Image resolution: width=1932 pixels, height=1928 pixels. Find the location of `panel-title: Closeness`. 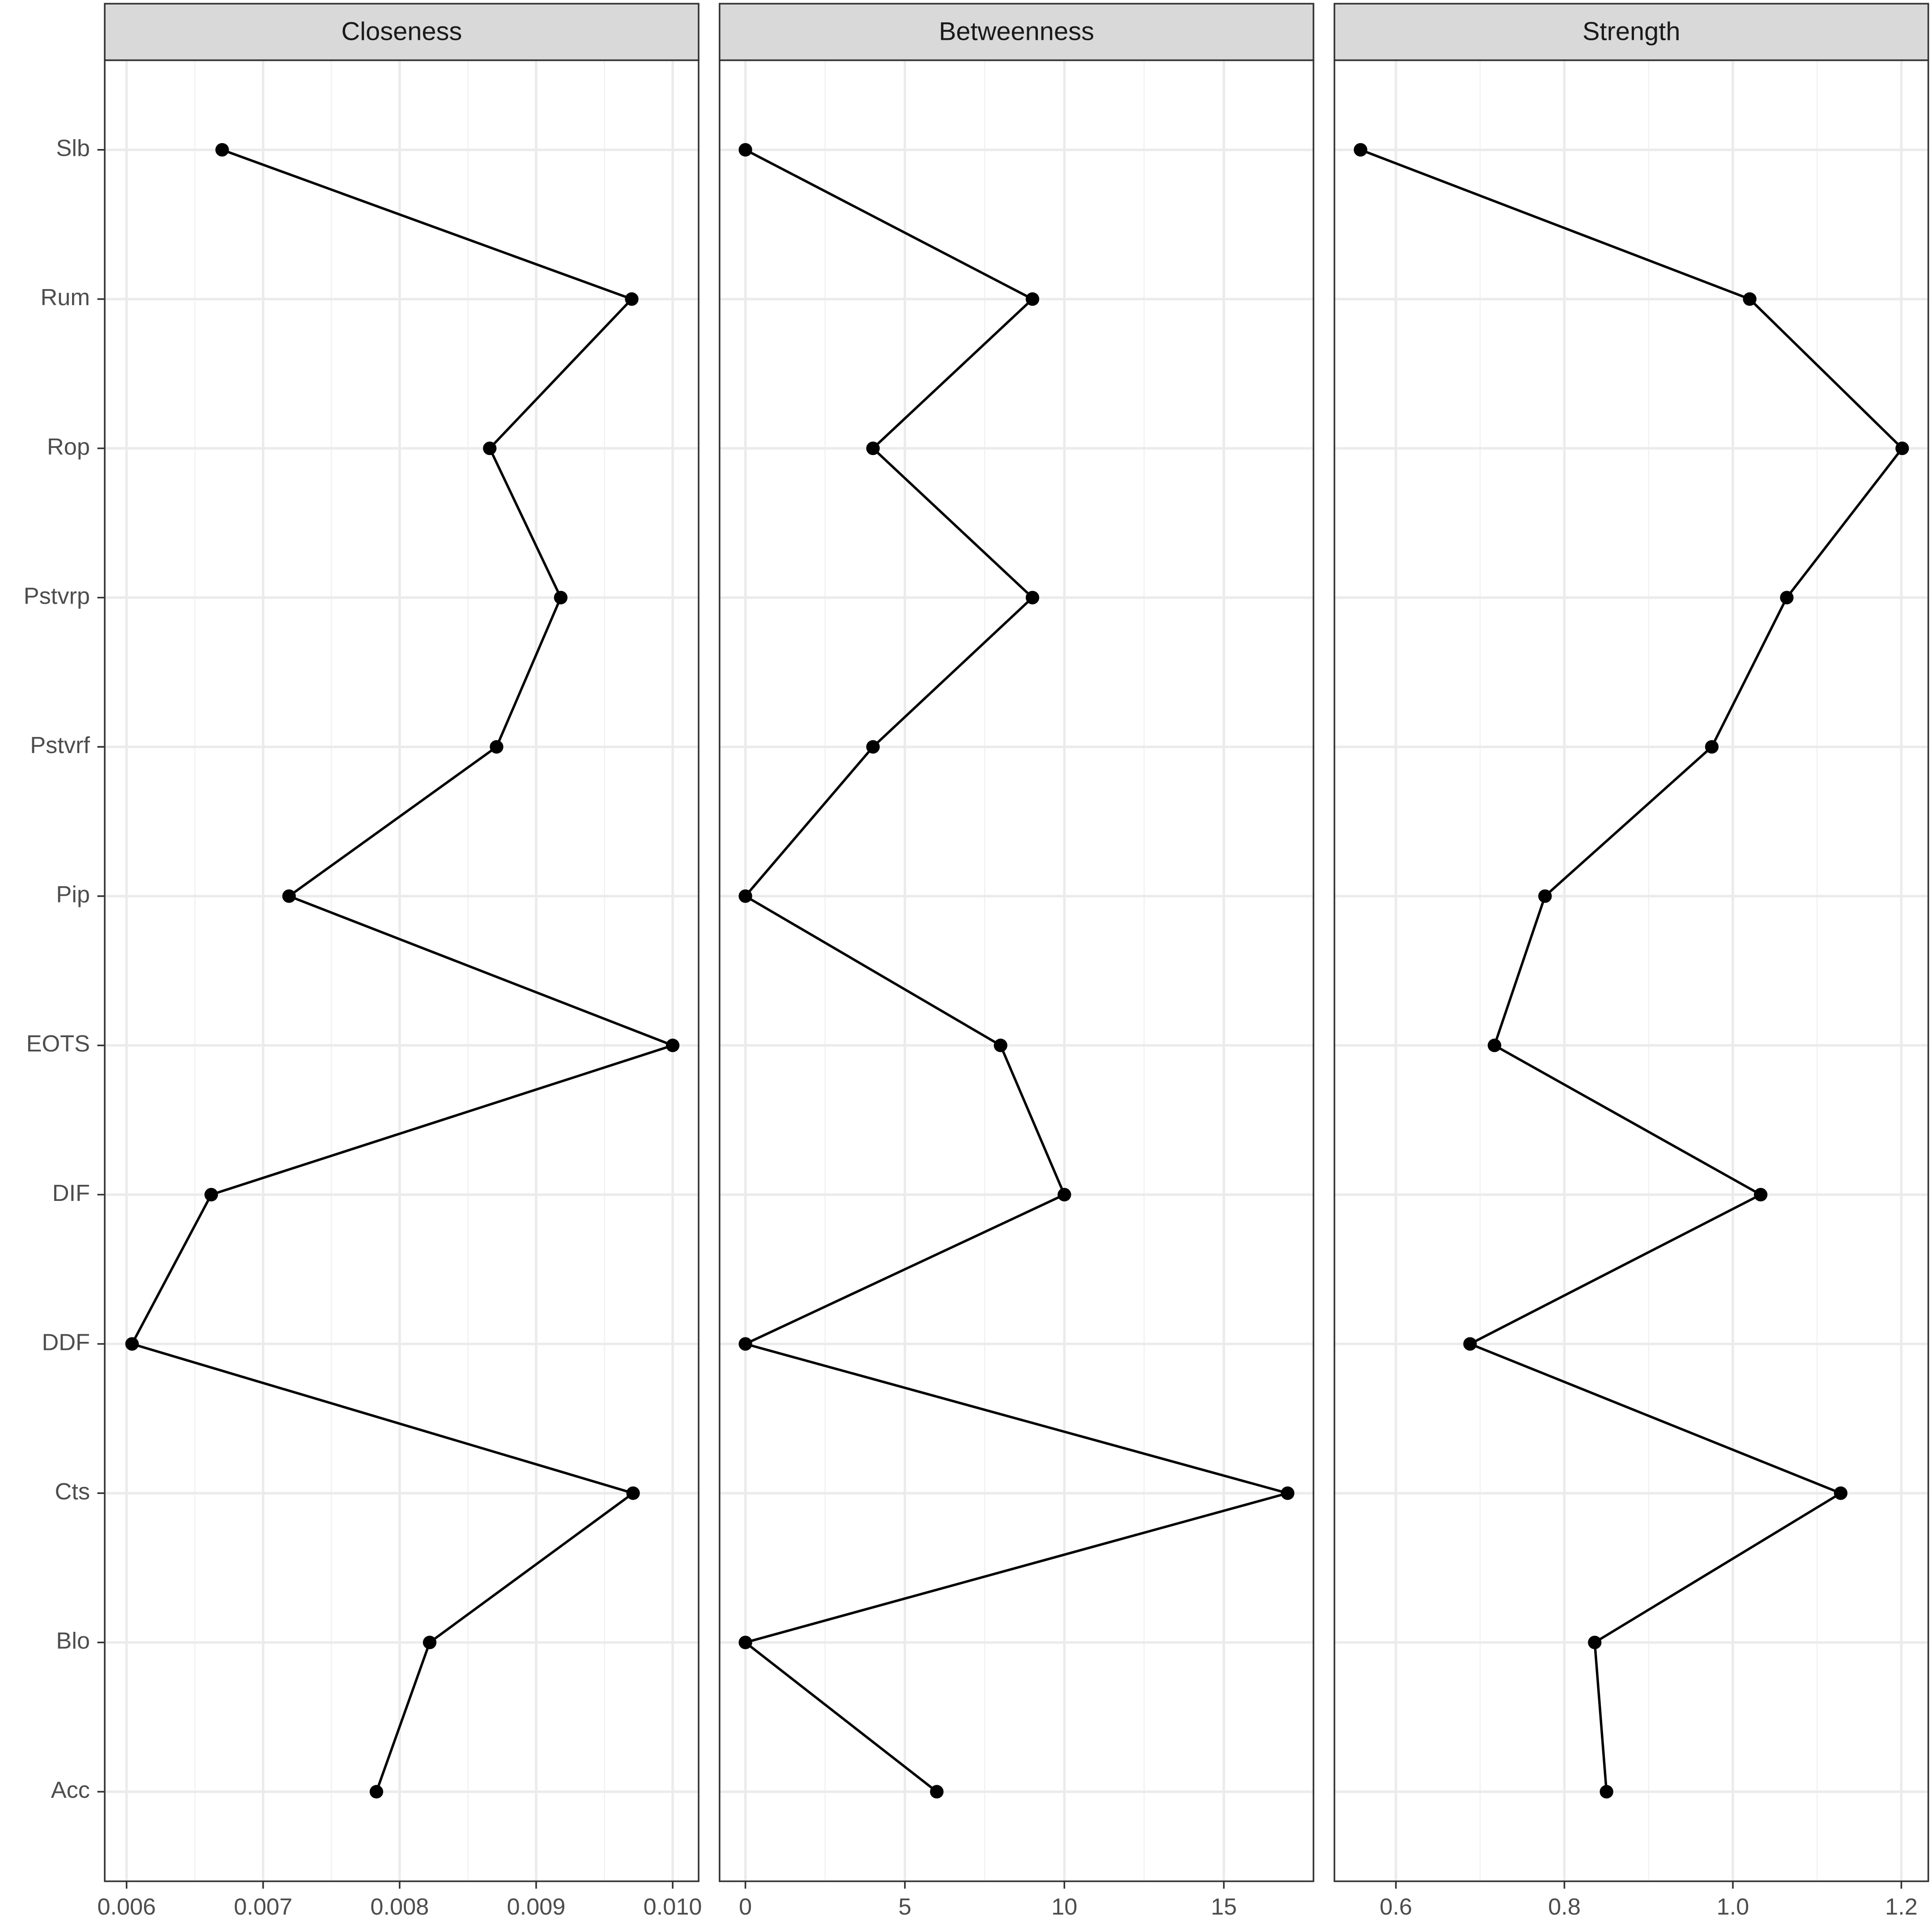

panel-title: Closeness is located at coordinates (401, 31).